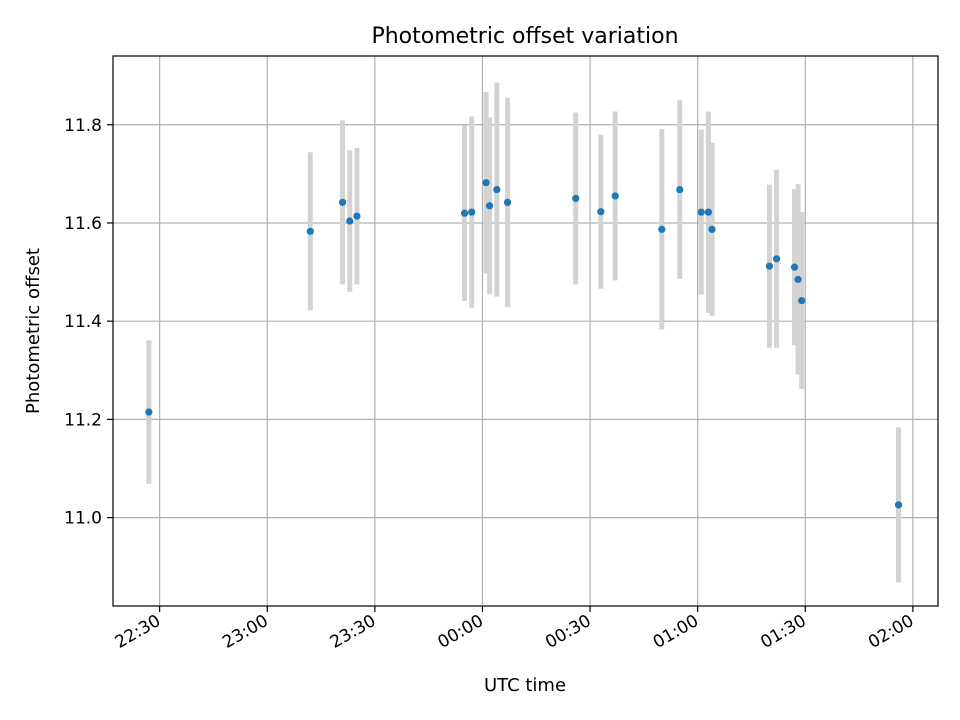 This screenshot has height=720, width=960. What do you see at coordinates (245, 632) in the screenshot?
I see `x-tick-label: 23:00` at bounding box center [245, 632].